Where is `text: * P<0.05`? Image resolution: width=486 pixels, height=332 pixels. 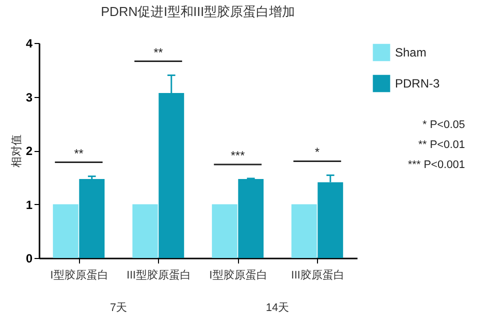
text: * P<0.05 is located at coordinates (443, 125).